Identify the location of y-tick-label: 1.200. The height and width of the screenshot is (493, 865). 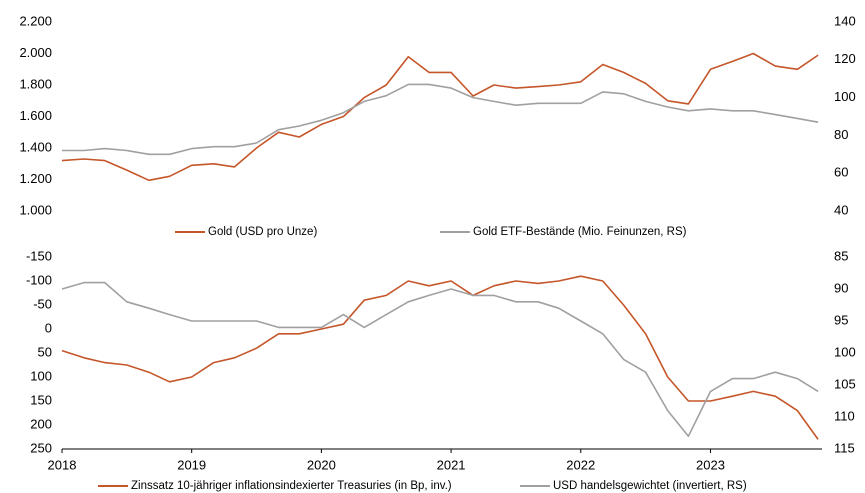
(35, 178).